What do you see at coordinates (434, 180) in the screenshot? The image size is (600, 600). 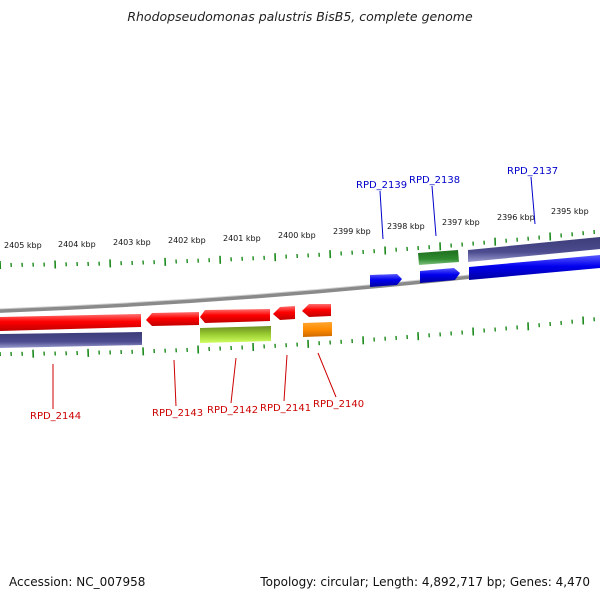 I see `gene-label-rpd-2138: RPD_2138` at bounding box center [434, 180].